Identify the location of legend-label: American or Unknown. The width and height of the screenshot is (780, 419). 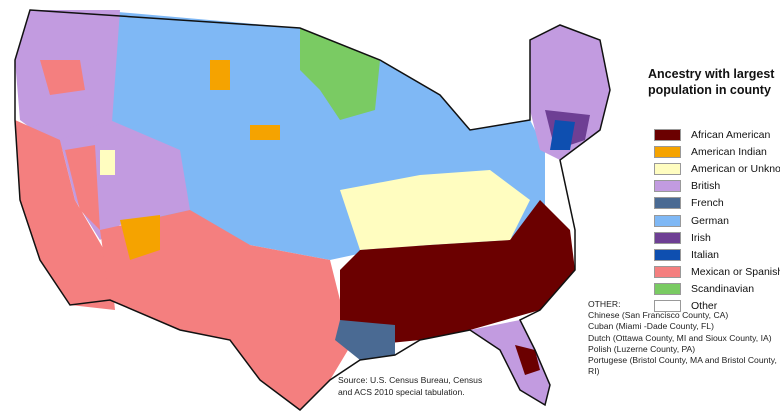
(735, 168).